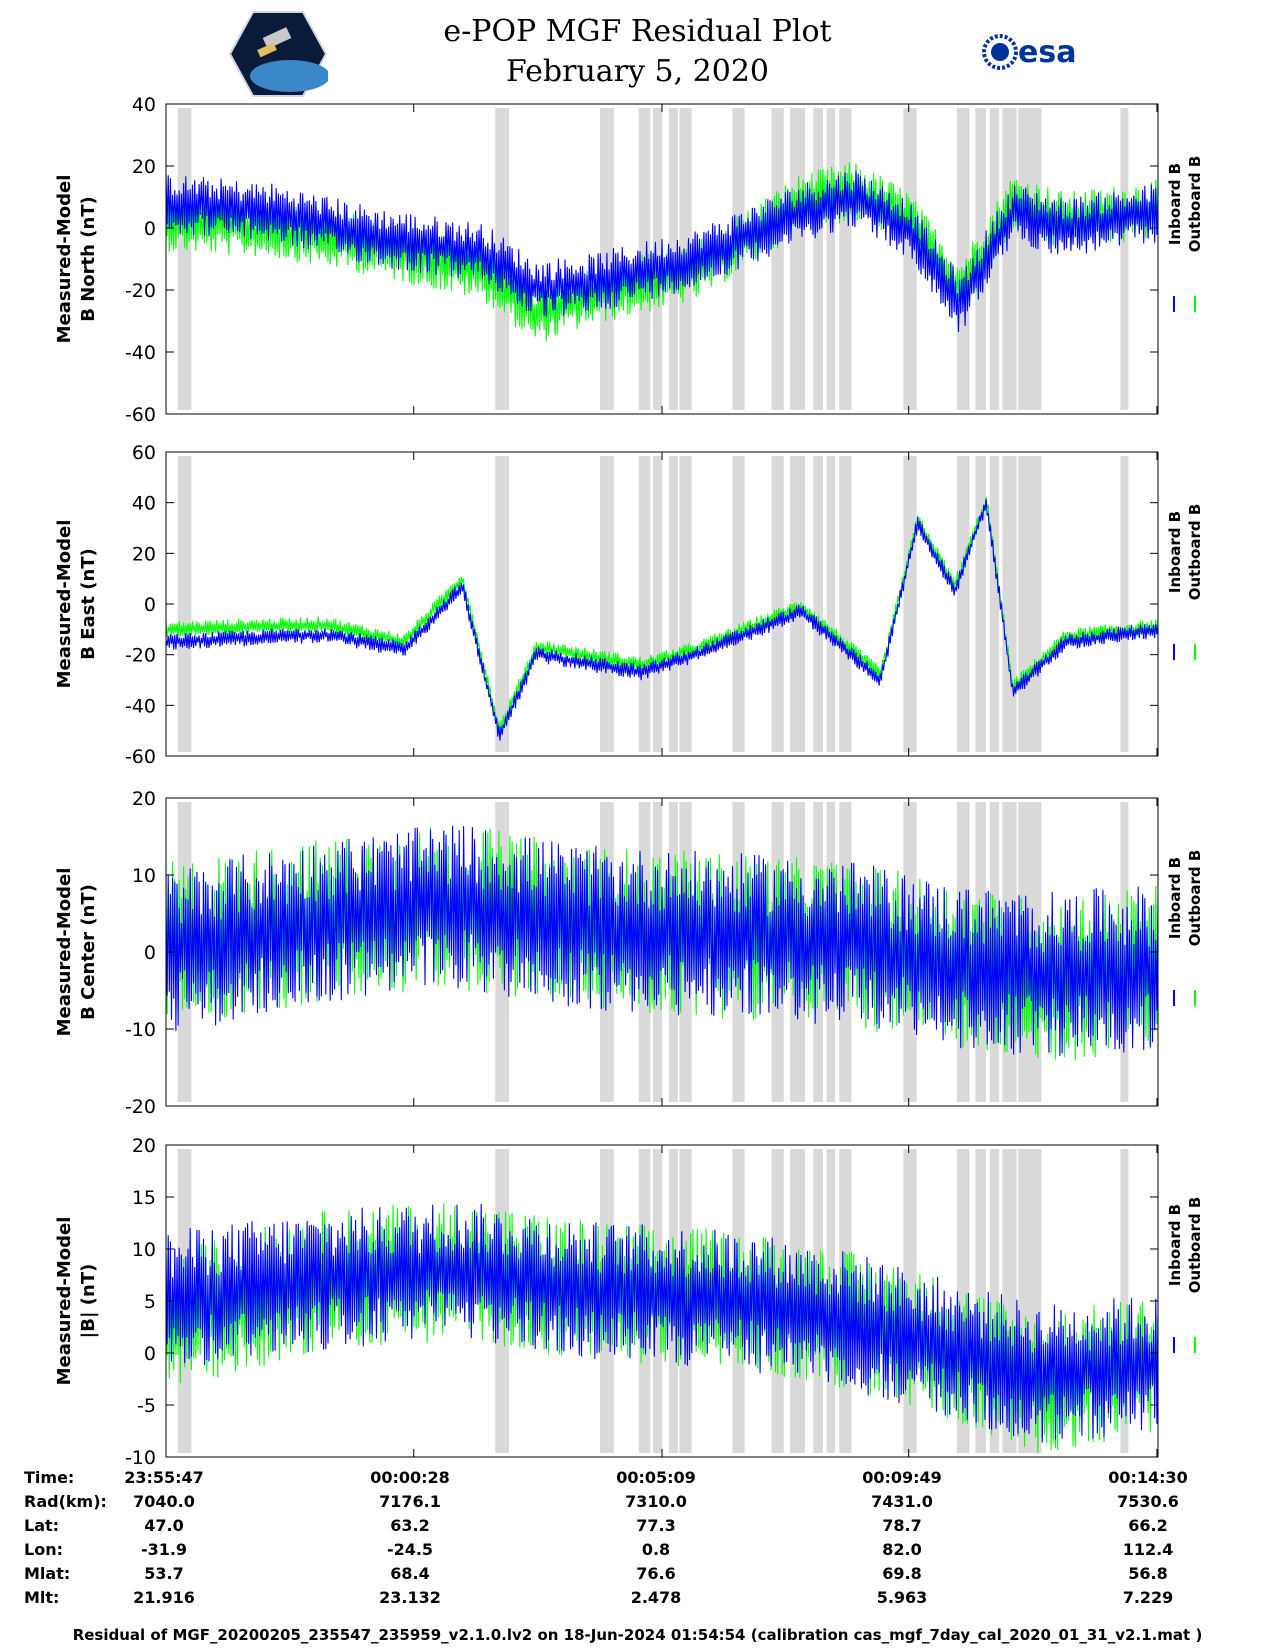 The height and width of the screenshot is (1650, 1275). Describe the element at coordinates (902, 1477) in the screenshot. I see `info-cell: 00:09:49` at that location.